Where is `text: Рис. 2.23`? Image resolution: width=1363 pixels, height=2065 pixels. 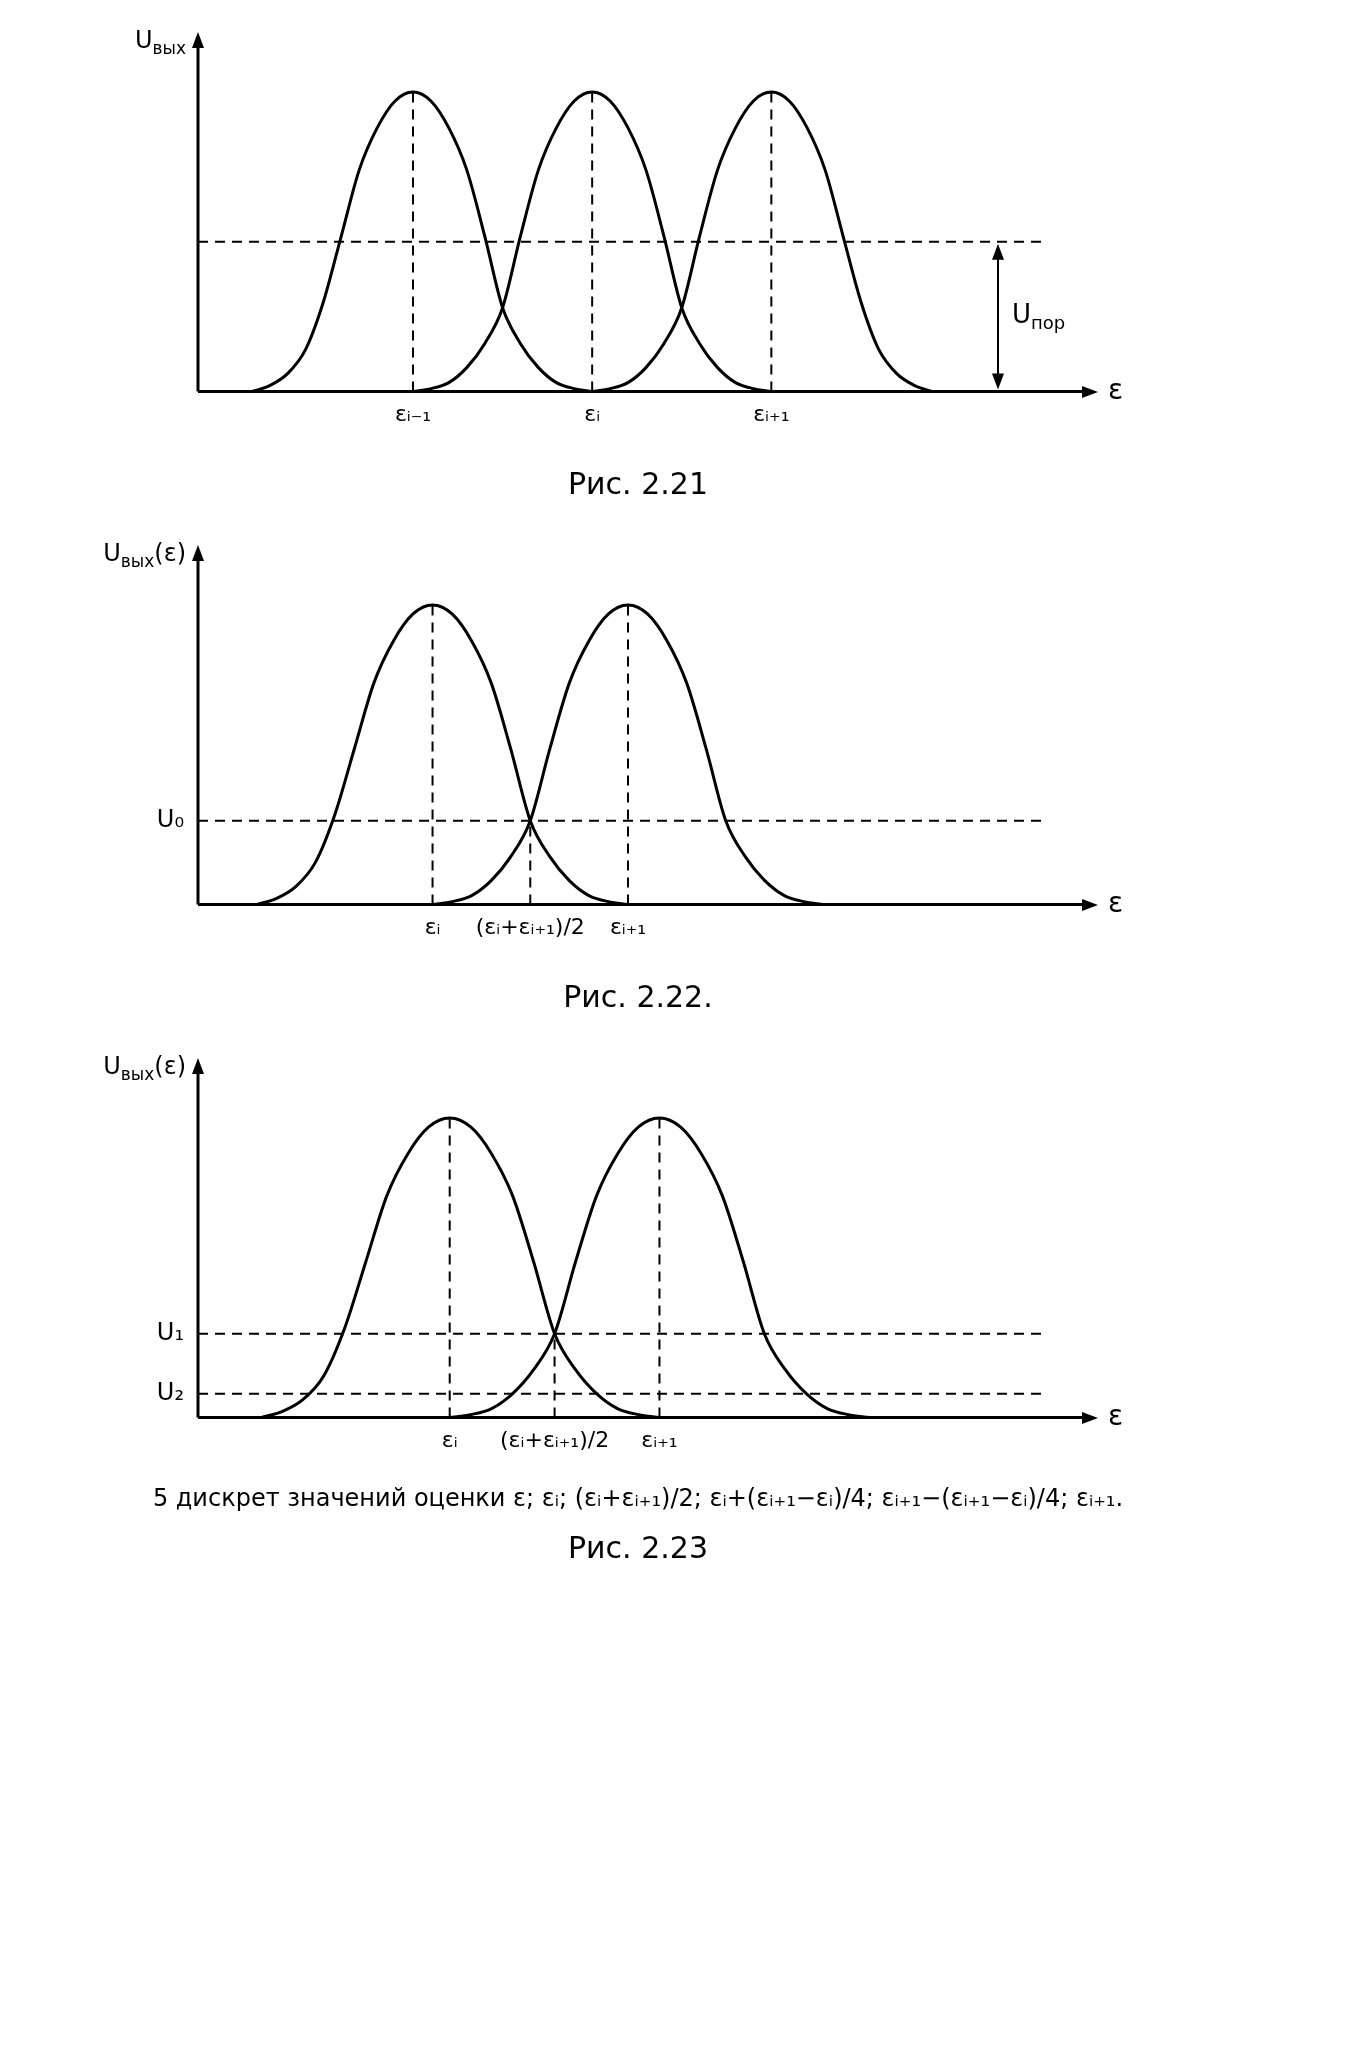
text: Рис. 2.23 is located at coordinates (638, 1547).